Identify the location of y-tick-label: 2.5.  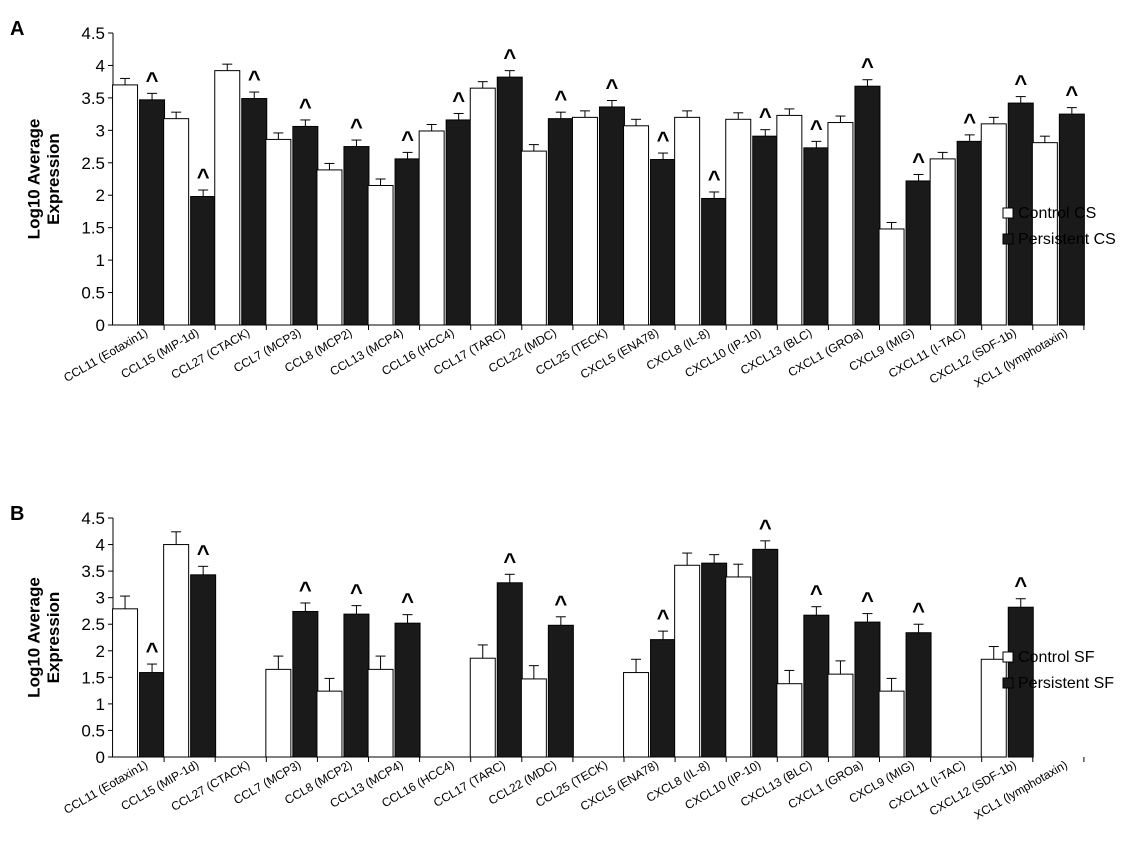
(93, 163).